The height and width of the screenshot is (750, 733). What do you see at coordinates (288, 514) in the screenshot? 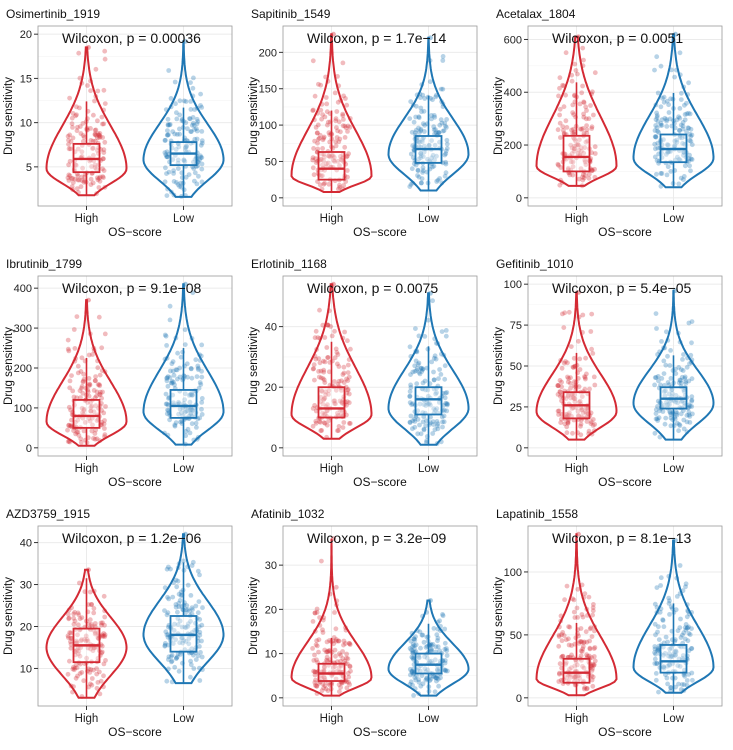
I see `chart-title: Afatinib_1032` at bounding box center [288, 514].